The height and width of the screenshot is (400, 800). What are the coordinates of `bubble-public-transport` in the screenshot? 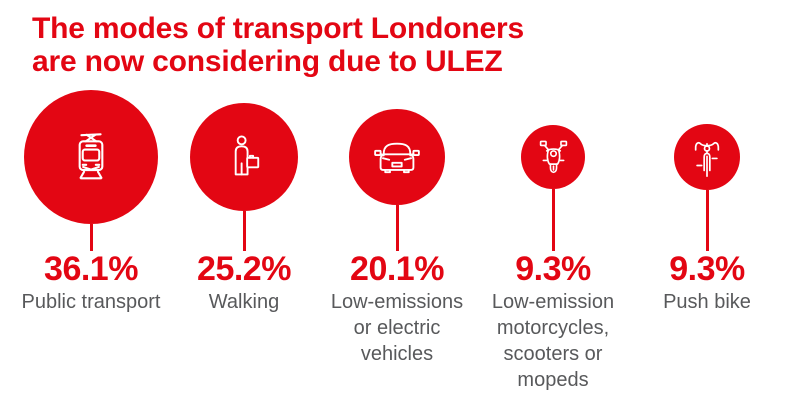 It's located at (91, 157).